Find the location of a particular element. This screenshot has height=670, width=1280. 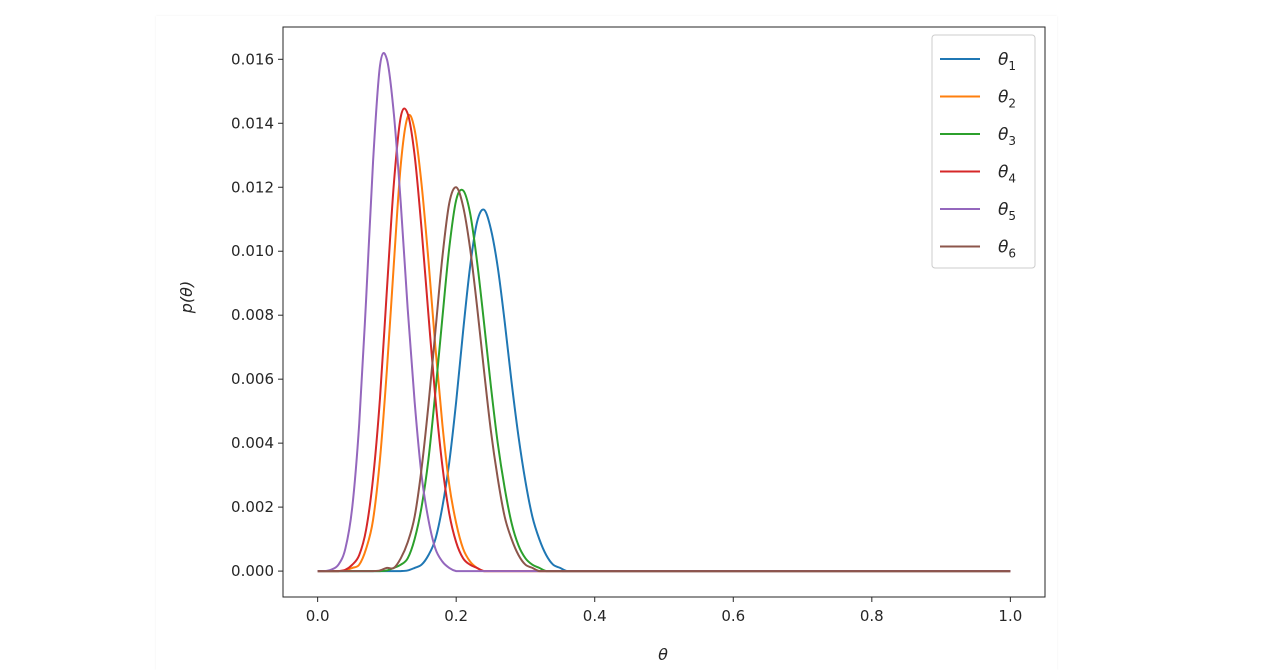

legend-label: θ4 is located at coordinates (1007, 174).